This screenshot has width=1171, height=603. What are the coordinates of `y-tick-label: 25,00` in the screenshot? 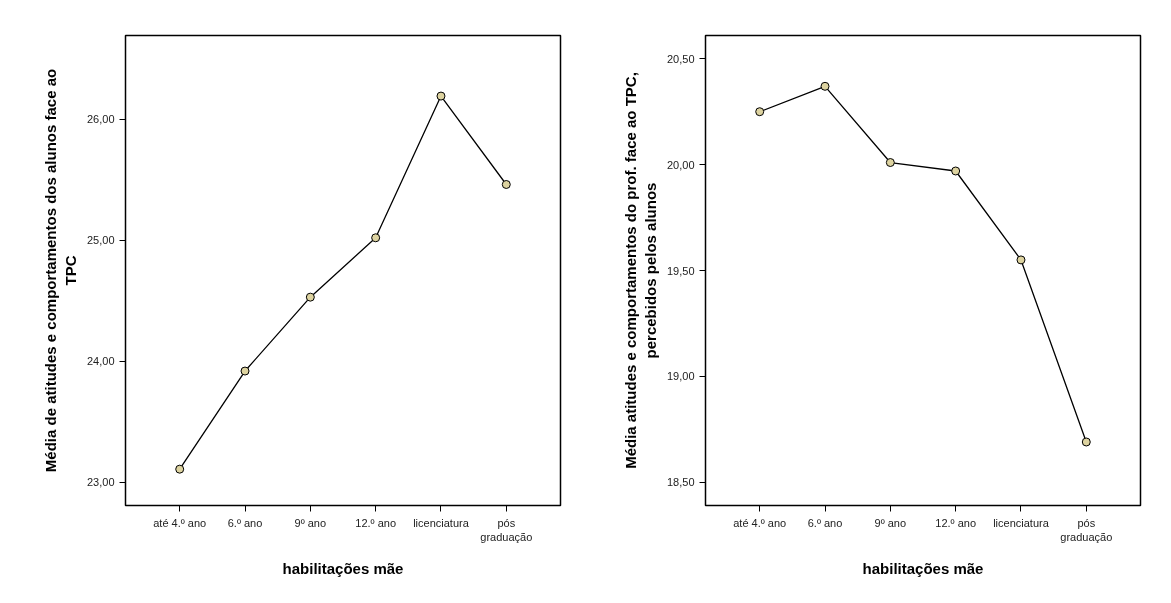 It's located at (100, 240).